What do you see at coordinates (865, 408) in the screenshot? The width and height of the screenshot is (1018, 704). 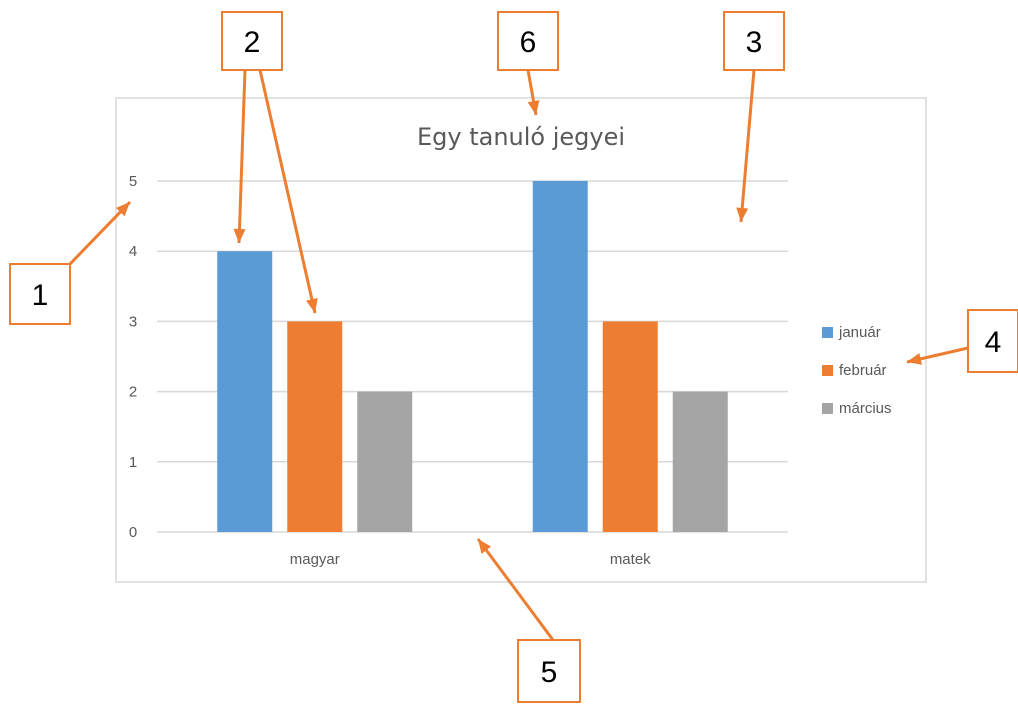 I see `legend-entry: március` at bounding box center [865, 408].